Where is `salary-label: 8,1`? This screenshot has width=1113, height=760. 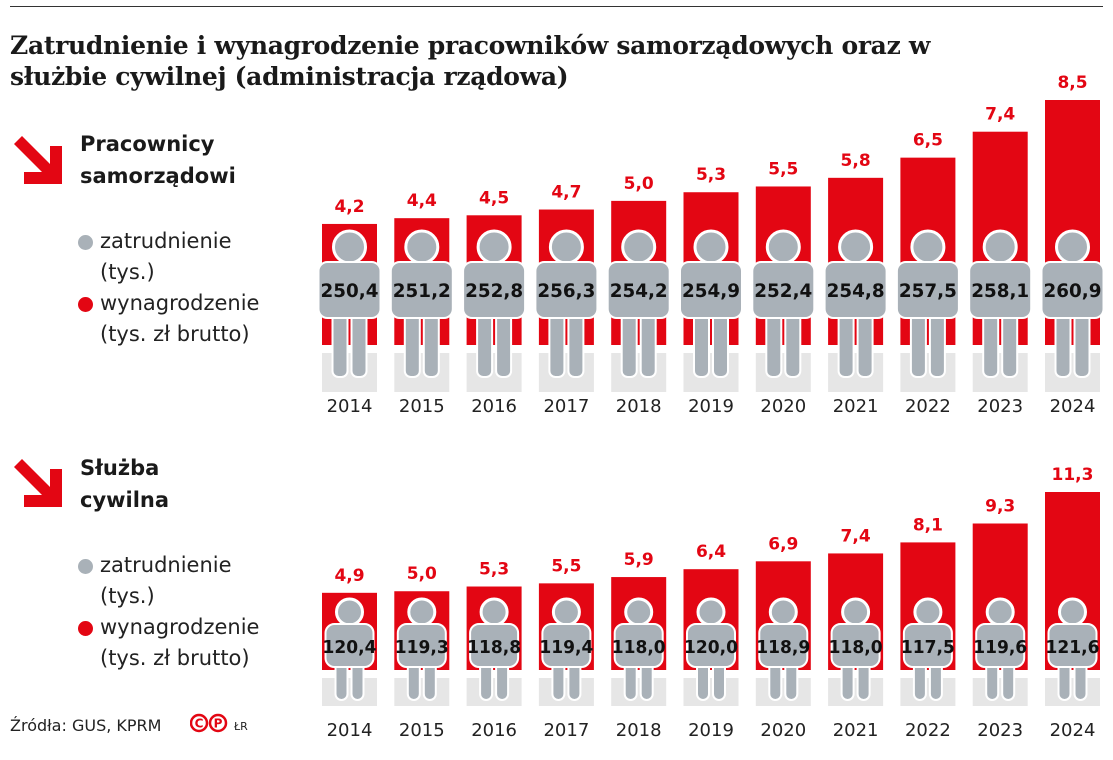
salary-label: 8,1 is located at coordinates (928, 525).